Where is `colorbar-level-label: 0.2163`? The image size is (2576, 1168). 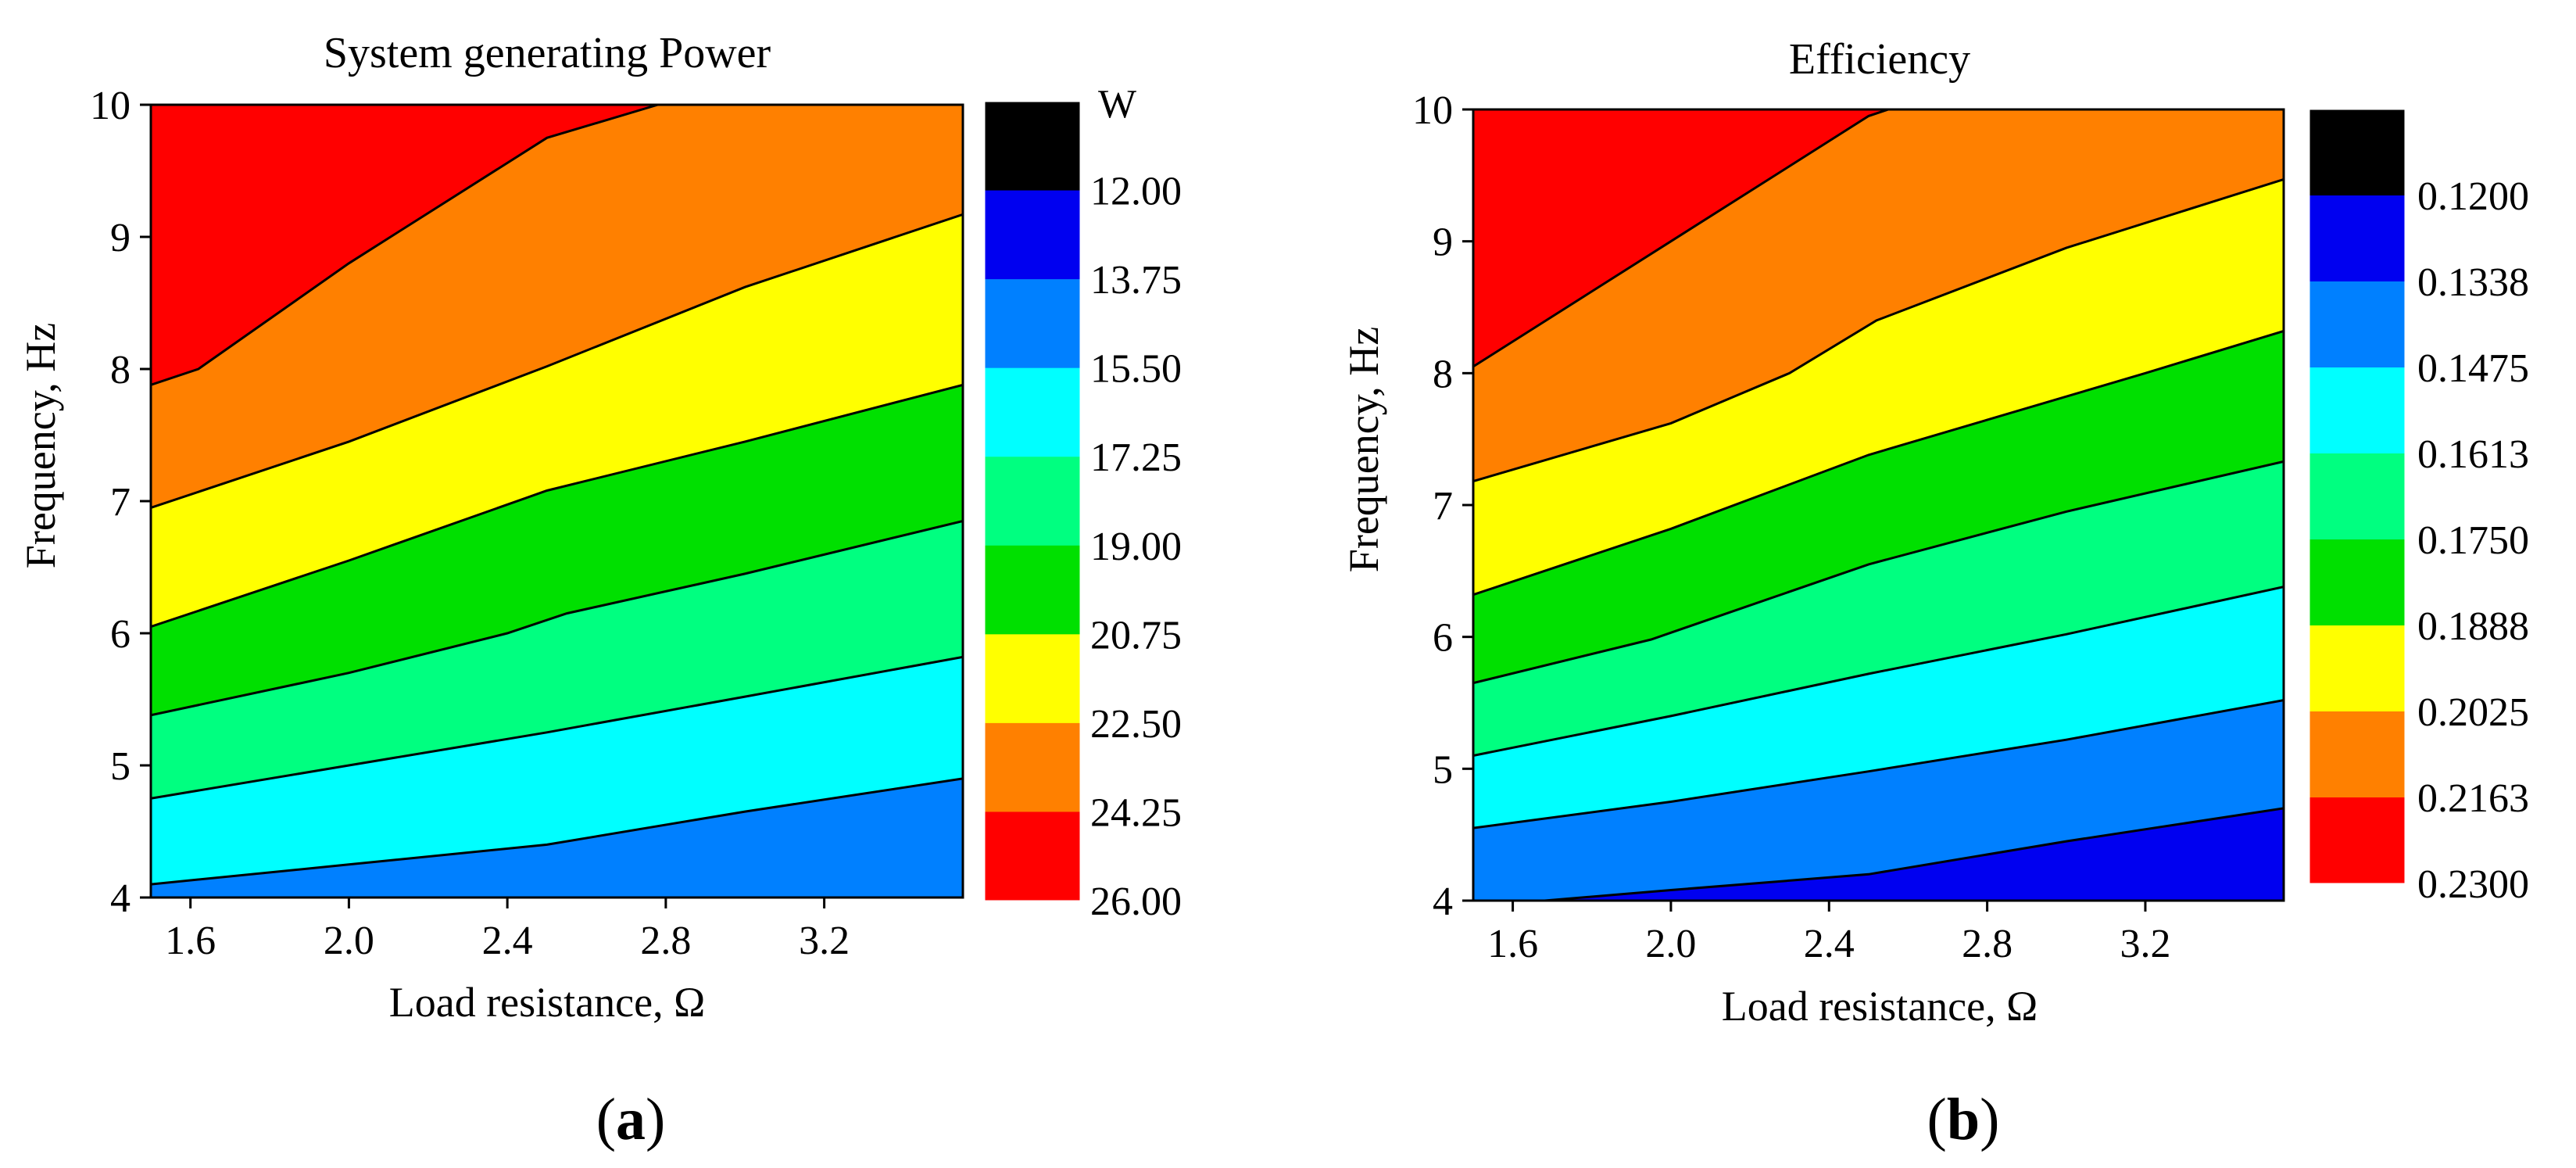
colorbar-level-label: 0.2163 is located at coordinates (2473, 798).